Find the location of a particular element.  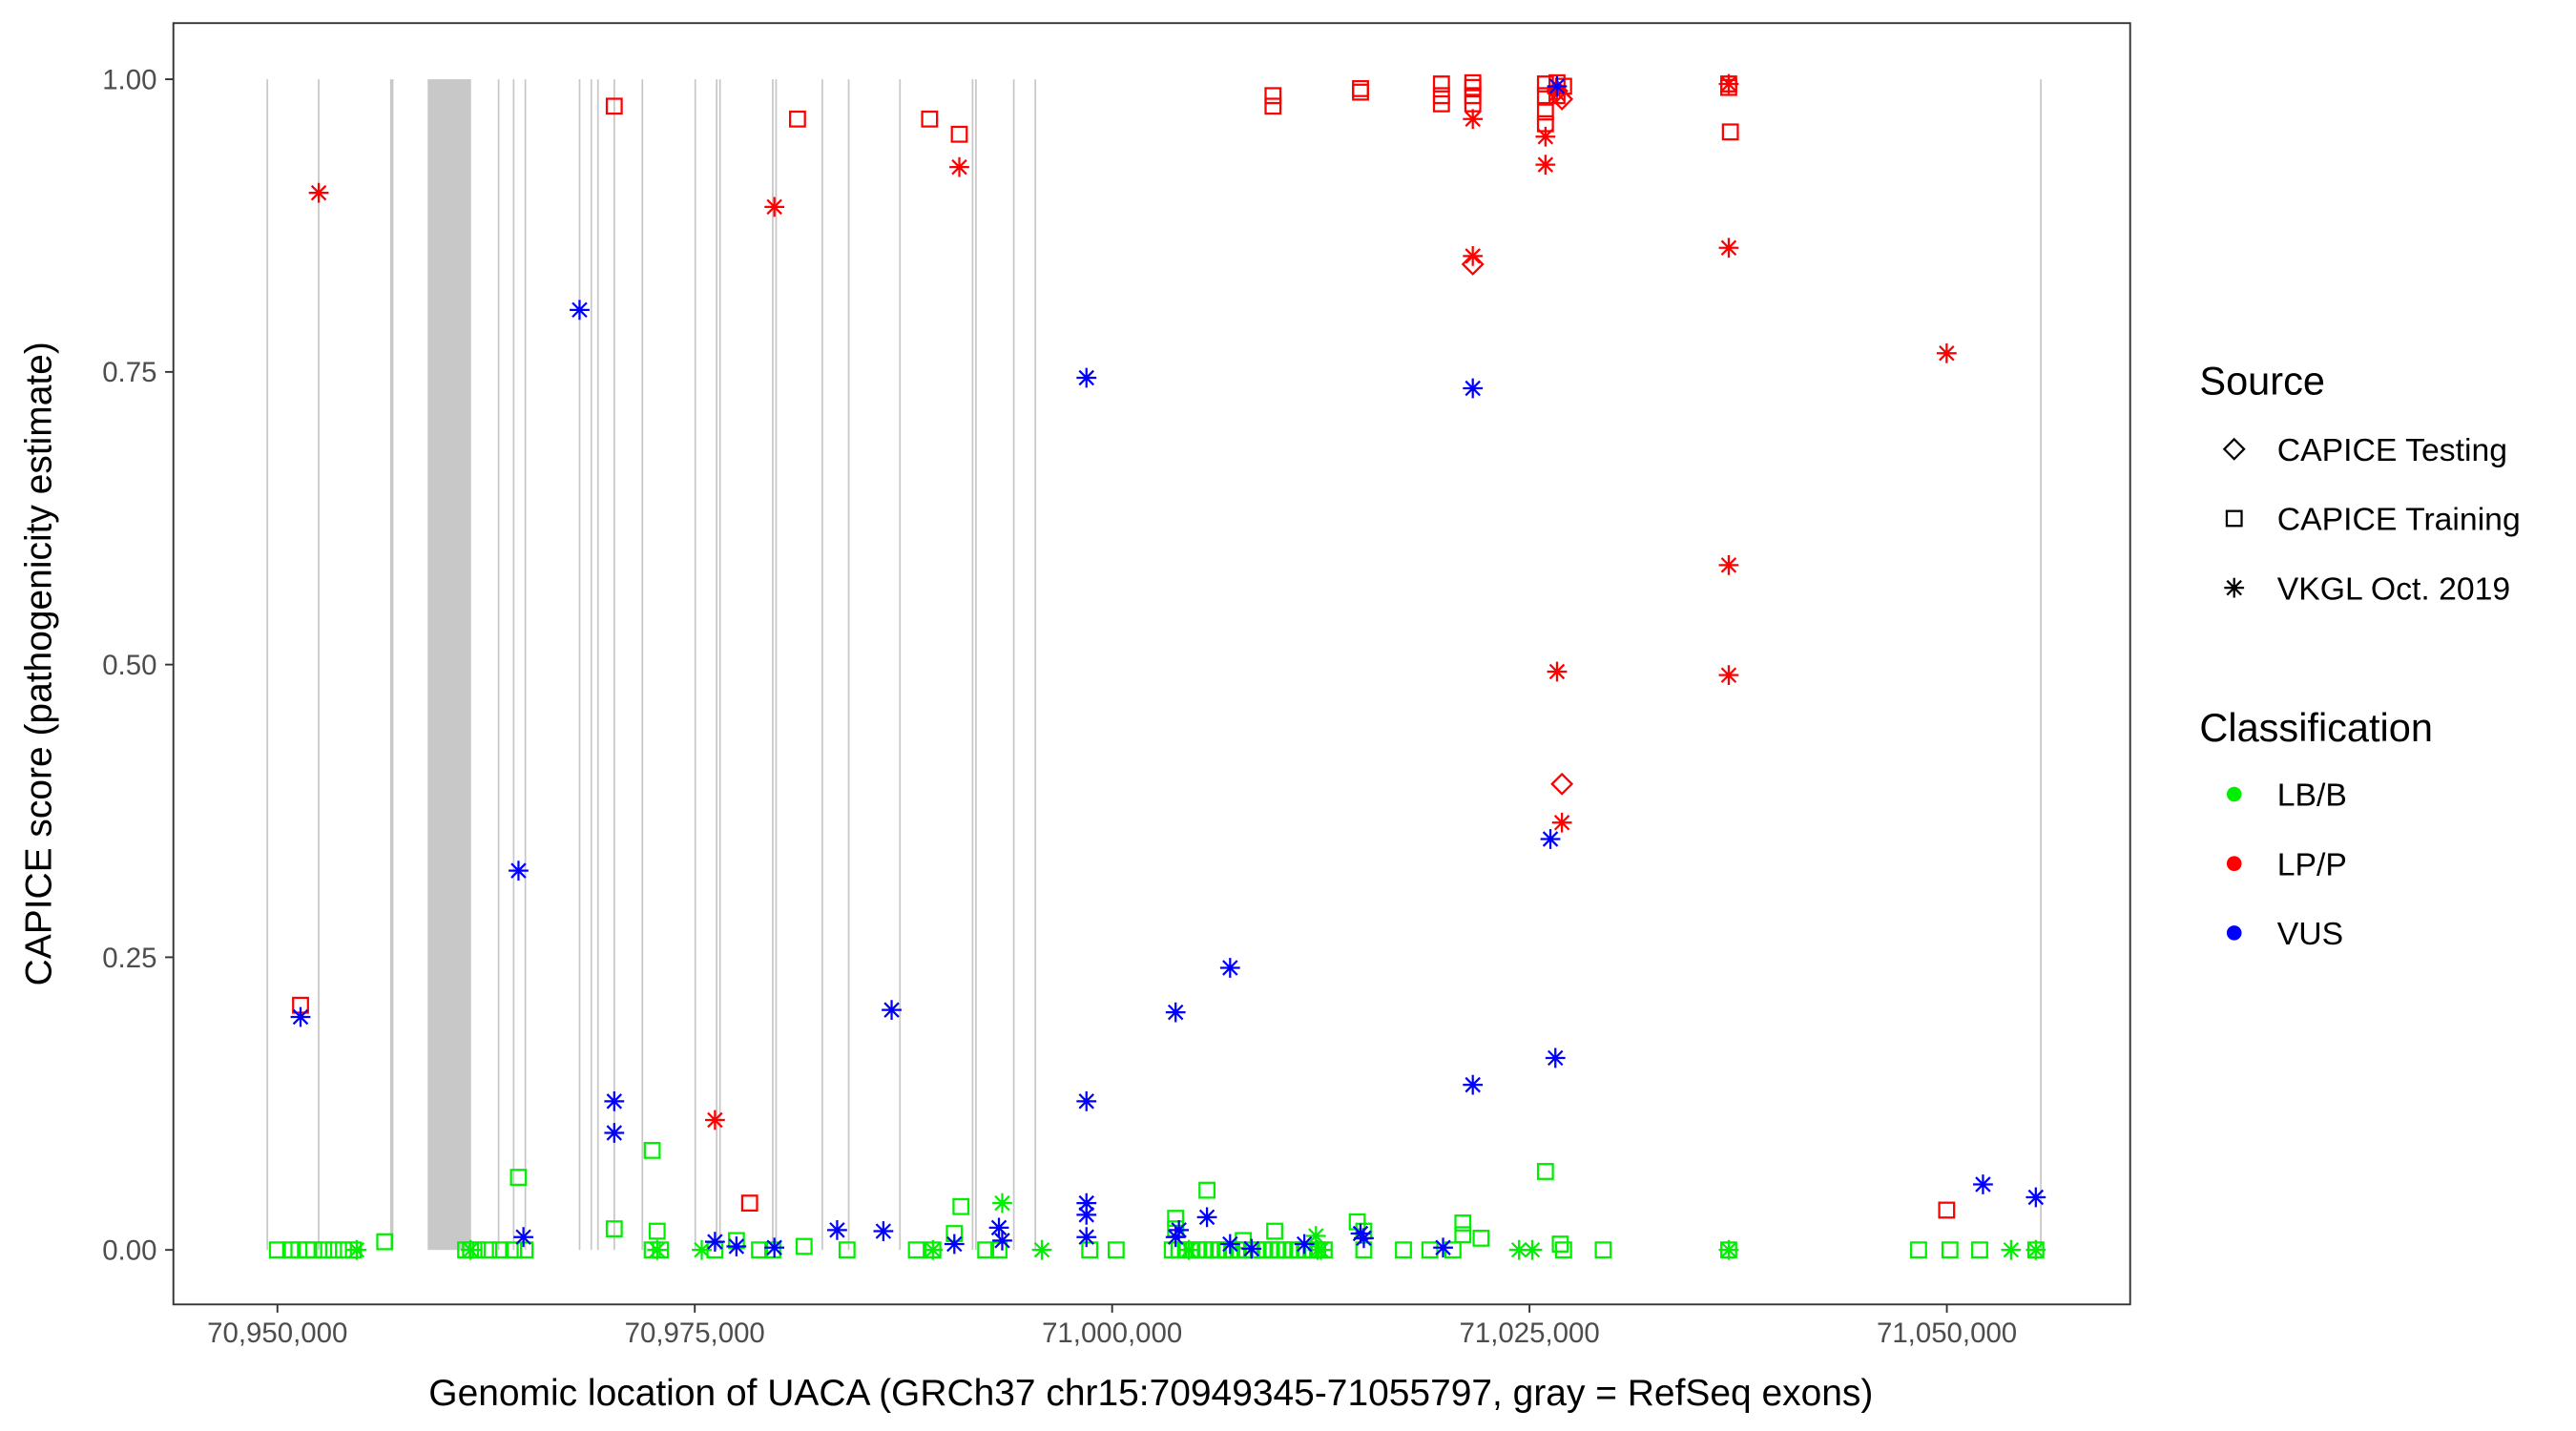

legend-square-icon is located at coordinates (2234, 518).